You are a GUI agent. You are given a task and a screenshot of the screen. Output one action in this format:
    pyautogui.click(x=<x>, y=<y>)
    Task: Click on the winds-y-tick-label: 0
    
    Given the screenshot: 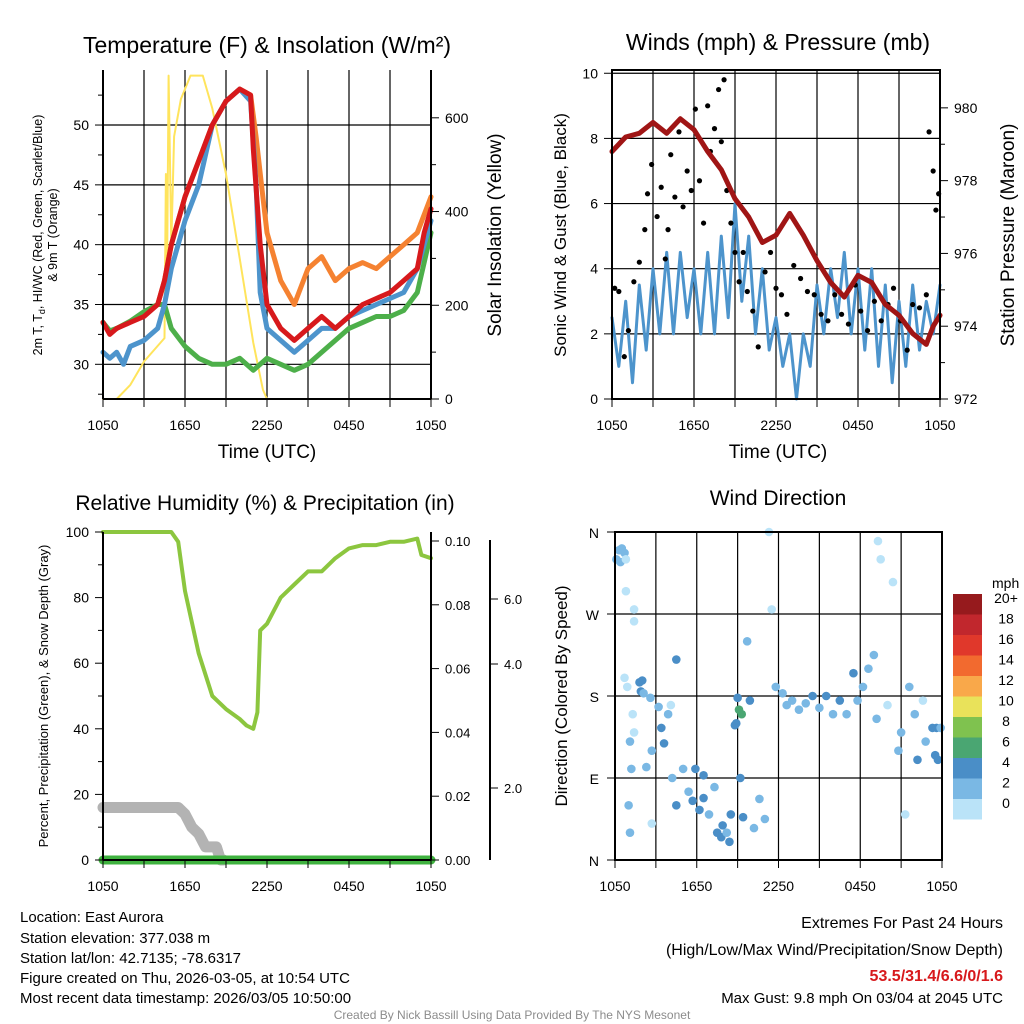 What is the action you would take?
    pyautogui.click(x=594, y=399)
    